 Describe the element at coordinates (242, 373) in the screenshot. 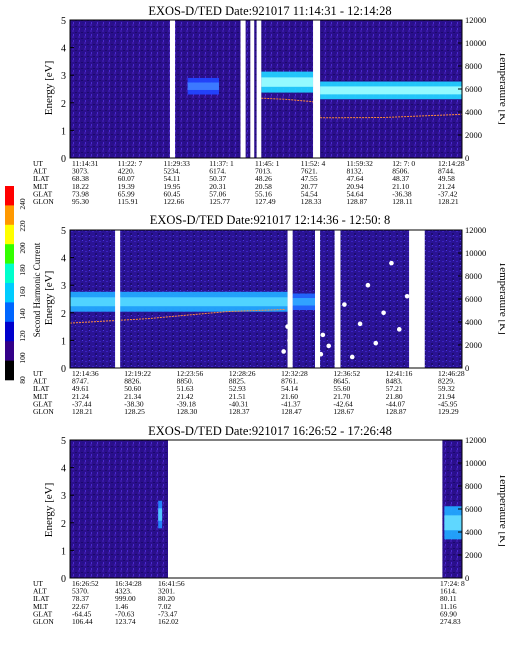

I see `row-value: 12:28:26` at that location.